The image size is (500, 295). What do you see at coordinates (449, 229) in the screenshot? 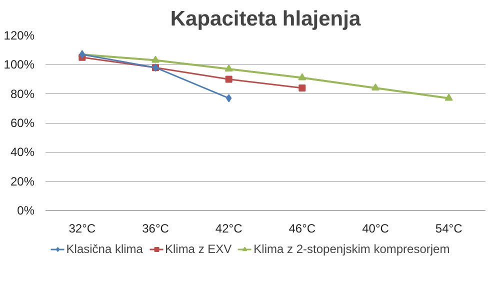
I see `x-tick-label: 54°C` at bounding box center [449, 229].